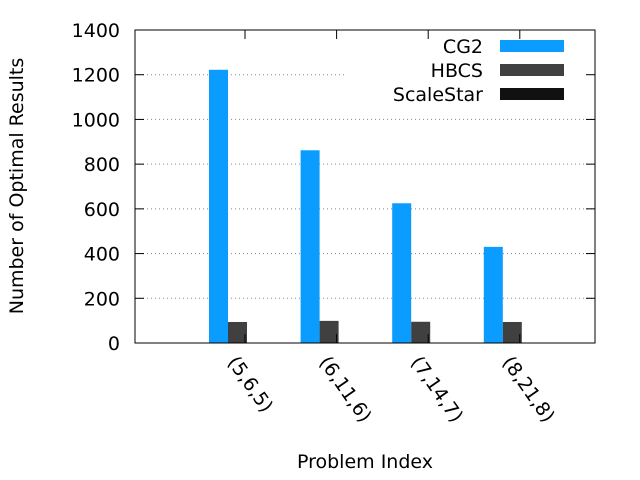  Describe the element at coordinates (96, 31) in the screenshot. I see `y-tick-label: 1400` at that location.